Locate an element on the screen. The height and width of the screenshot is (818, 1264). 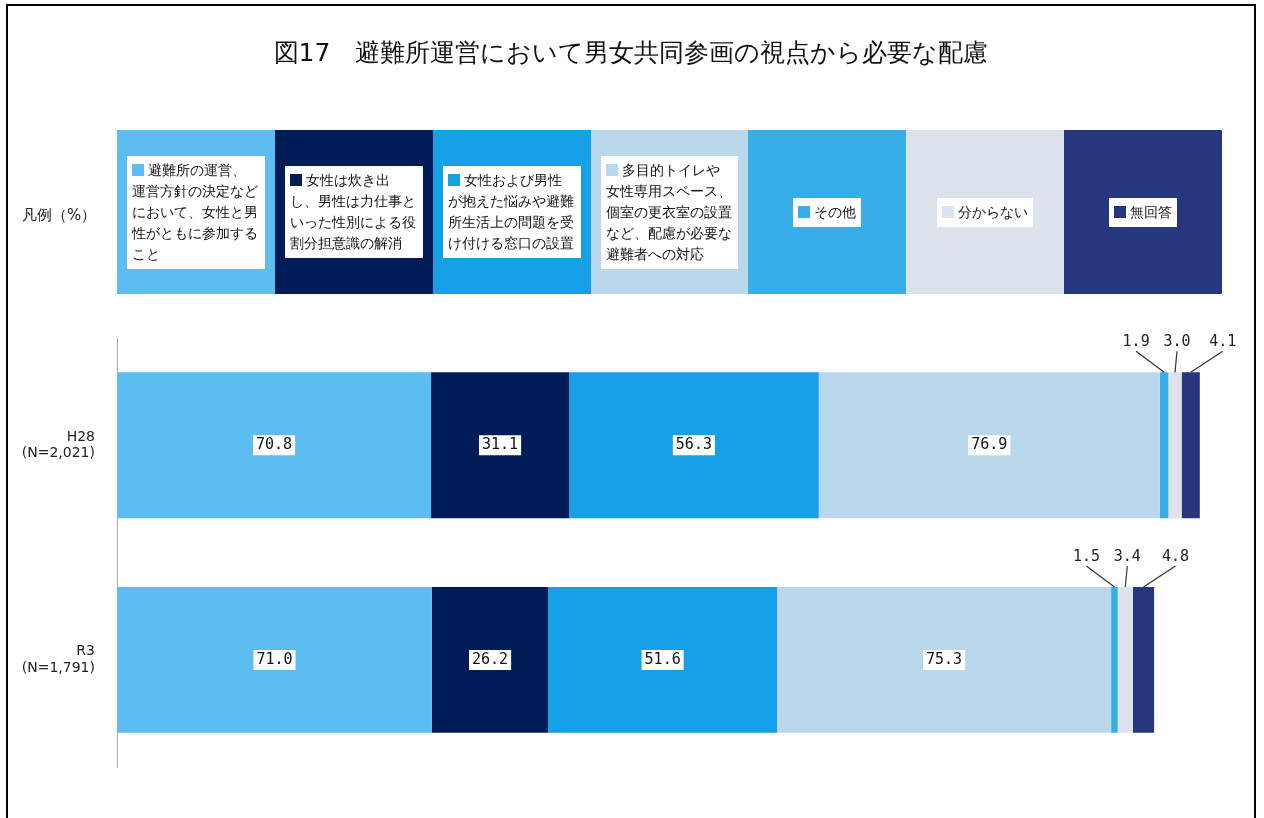
y-tick-label: R3 (N=1,791) is located at coordinates (58, 658).